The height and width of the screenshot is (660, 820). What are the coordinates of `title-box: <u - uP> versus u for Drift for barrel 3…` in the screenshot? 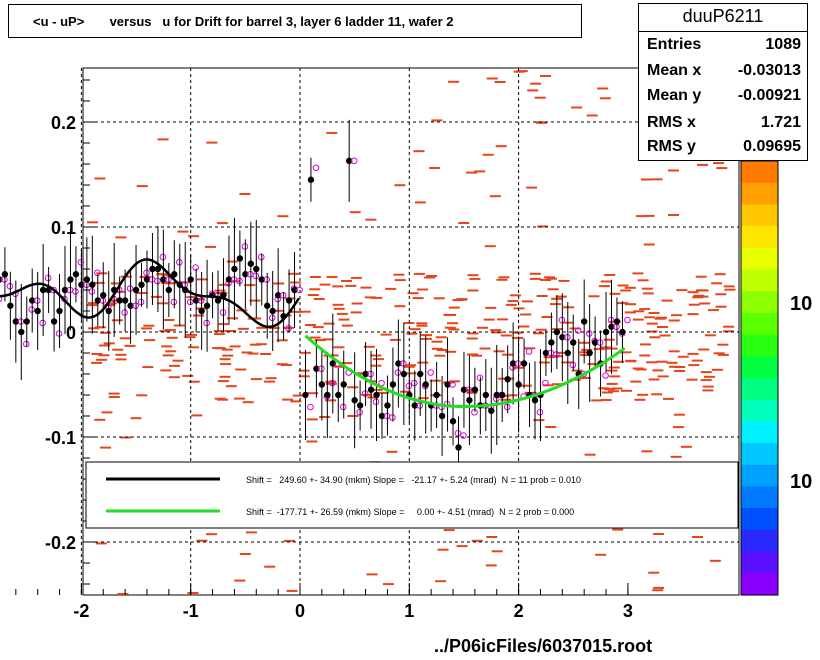 It's located at (295, 21).